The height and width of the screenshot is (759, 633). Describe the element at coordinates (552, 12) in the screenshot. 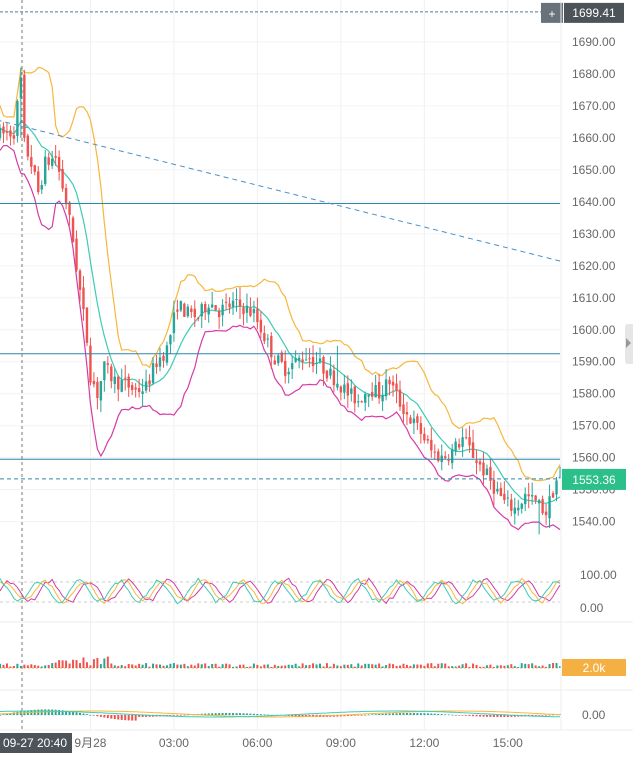

I see `add-alert-button` at that location.